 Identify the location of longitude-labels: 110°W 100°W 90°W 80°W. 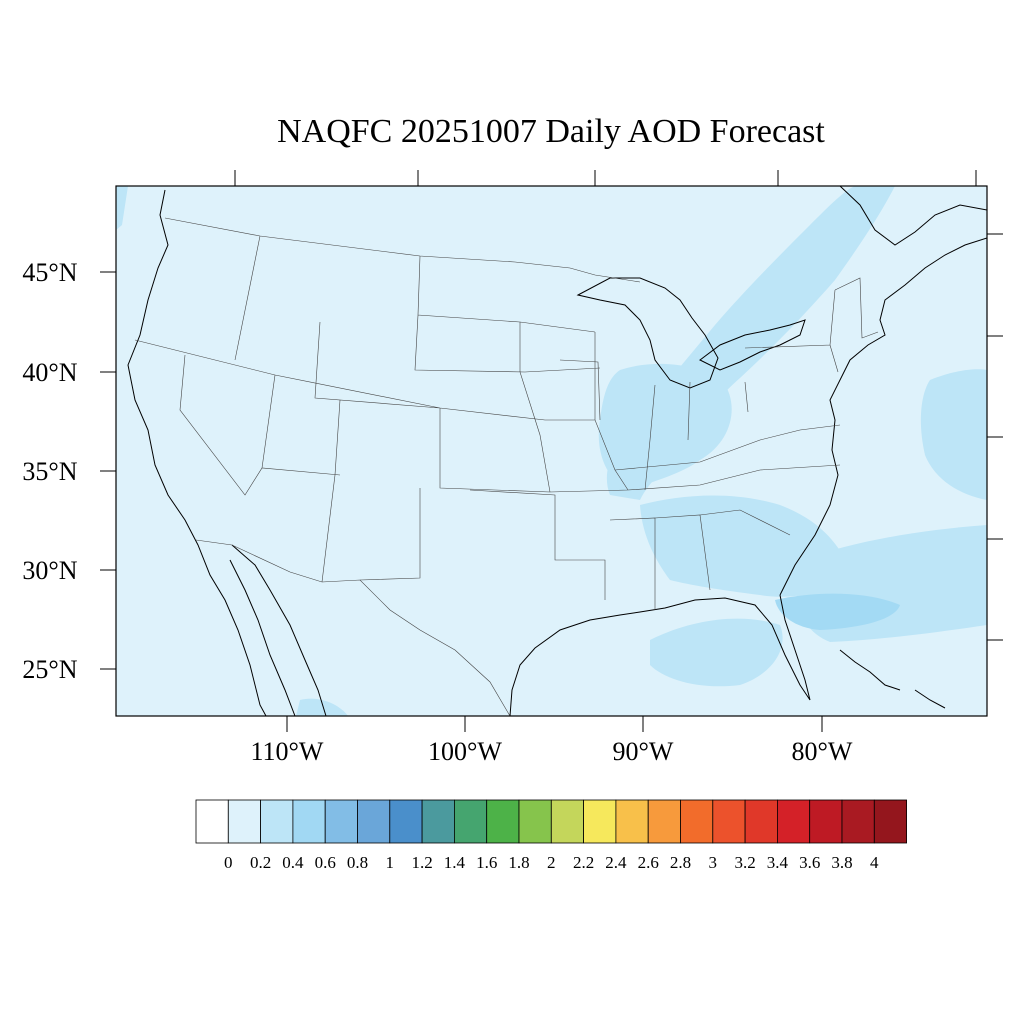
(552, 751).